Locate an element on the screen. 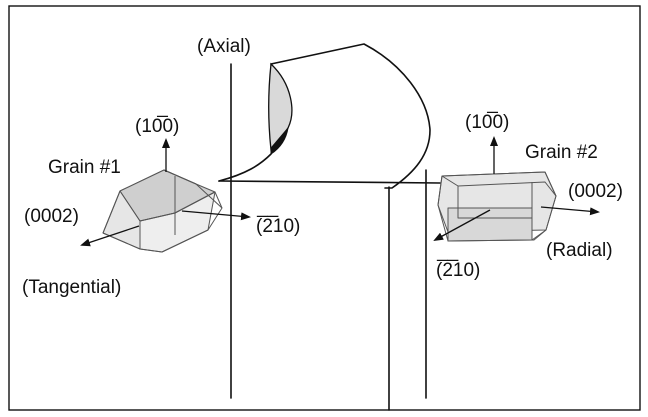 The image size is (648, 417). grain-2-crystal is located at coordinates (516, 189).